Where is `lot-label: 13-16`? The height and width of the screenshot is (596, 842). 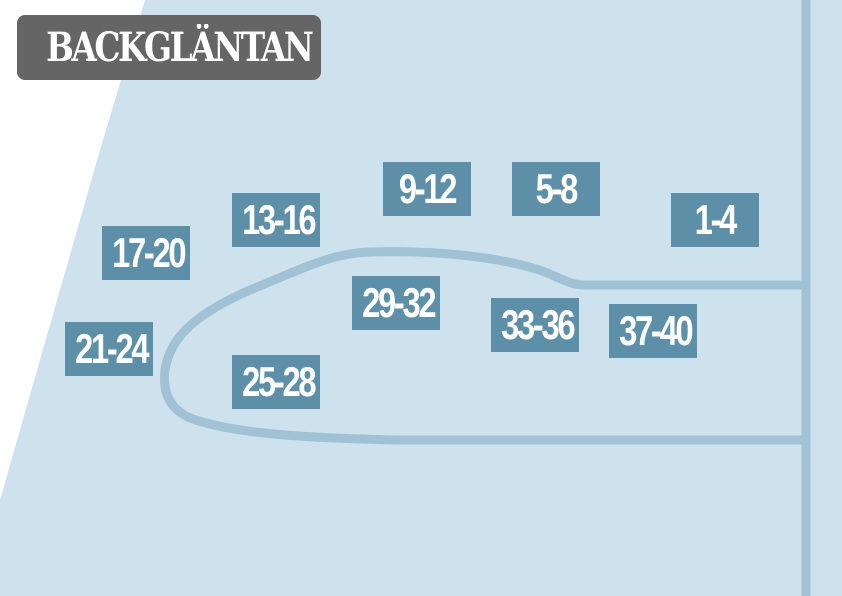
lot-label: 13-16 is located at coordinates (279, 219).